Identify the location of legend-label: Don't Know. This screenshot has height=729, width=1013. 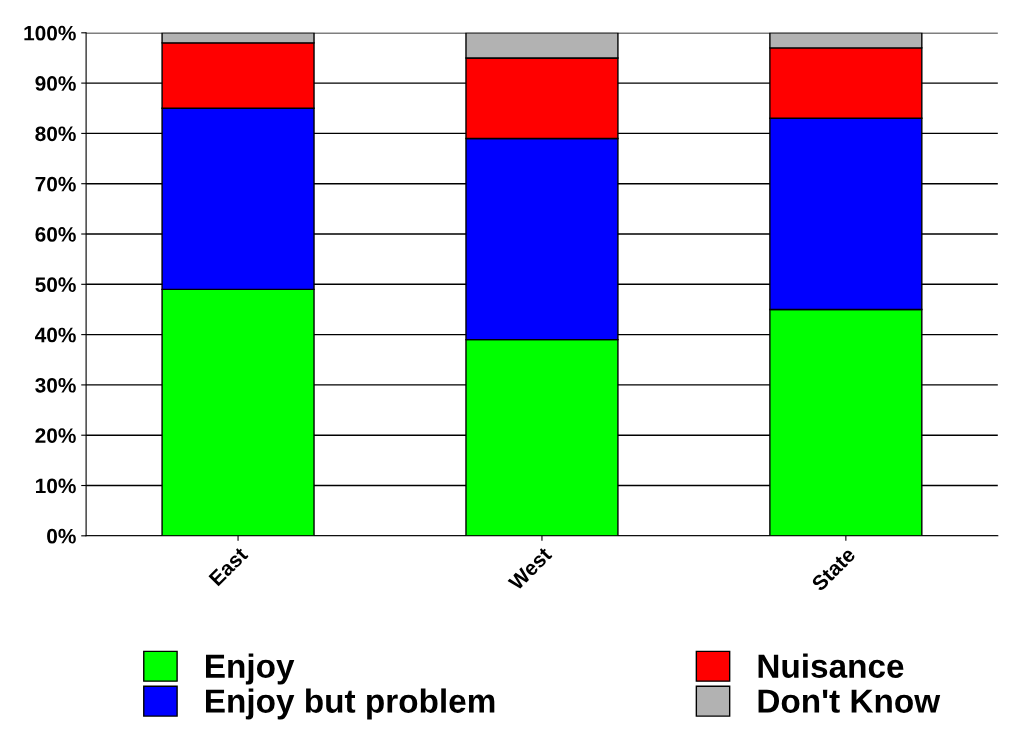
(849, 701).